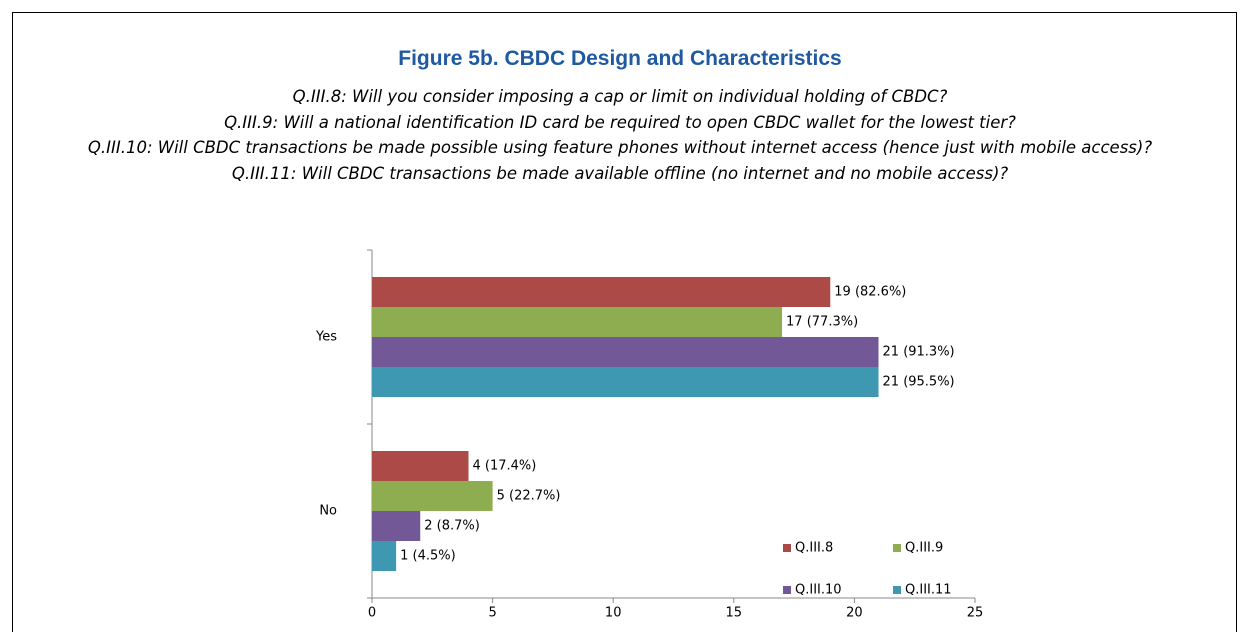 The height and width of the screenshot is (632, 1240). Describe the element at coordinates (492, 613) in the screenshot. I see `x-tick-label: 5` at that location.